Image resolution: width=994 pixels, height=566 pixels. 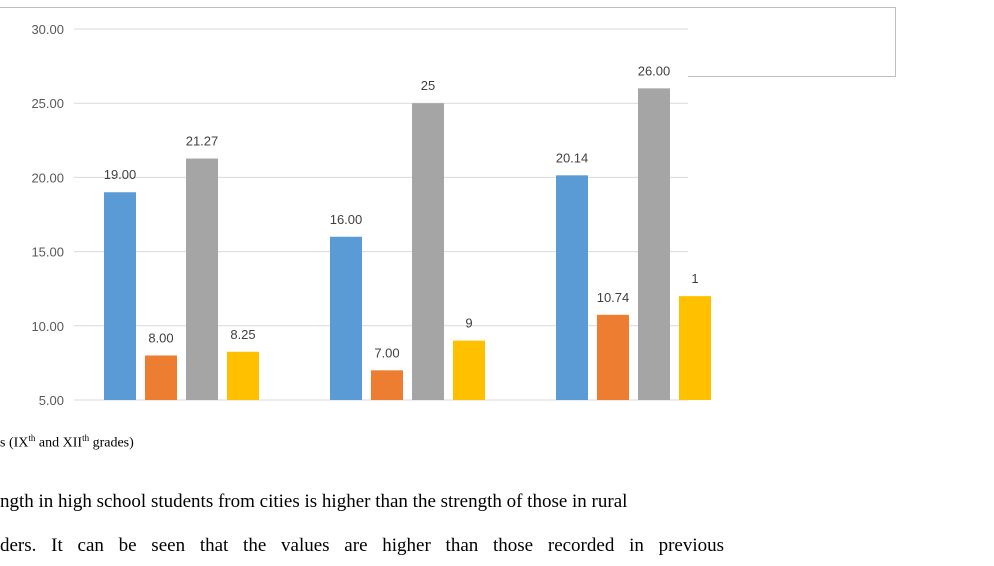 I want to click on frame-line-top, so click(x=448, y=7).